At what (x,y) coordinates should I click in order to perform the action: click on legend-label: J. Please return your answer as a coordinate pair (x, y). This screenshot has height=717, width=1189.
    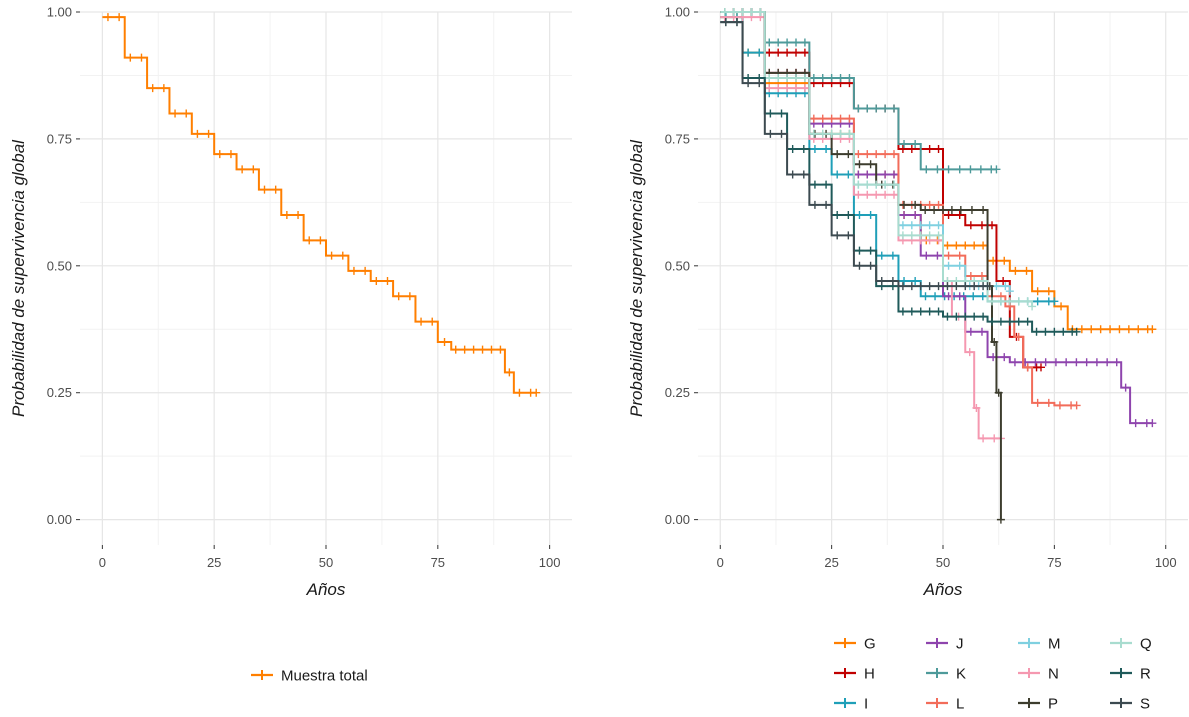
    Looking at the image, I should click on (960, 644).